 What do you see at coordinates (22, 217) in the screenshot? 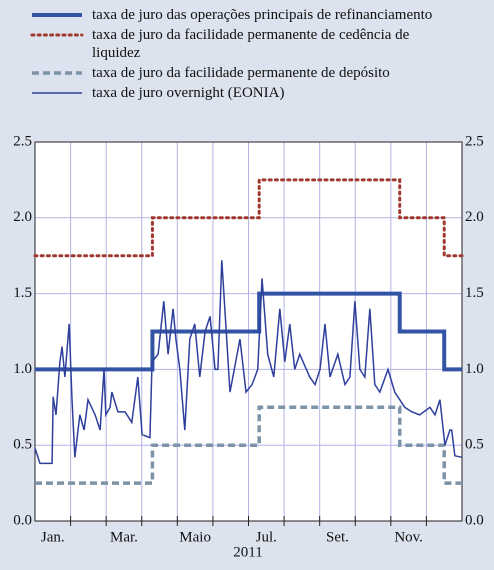
I see `y-tick-label: 2.0` at bounding box center [22, 217].